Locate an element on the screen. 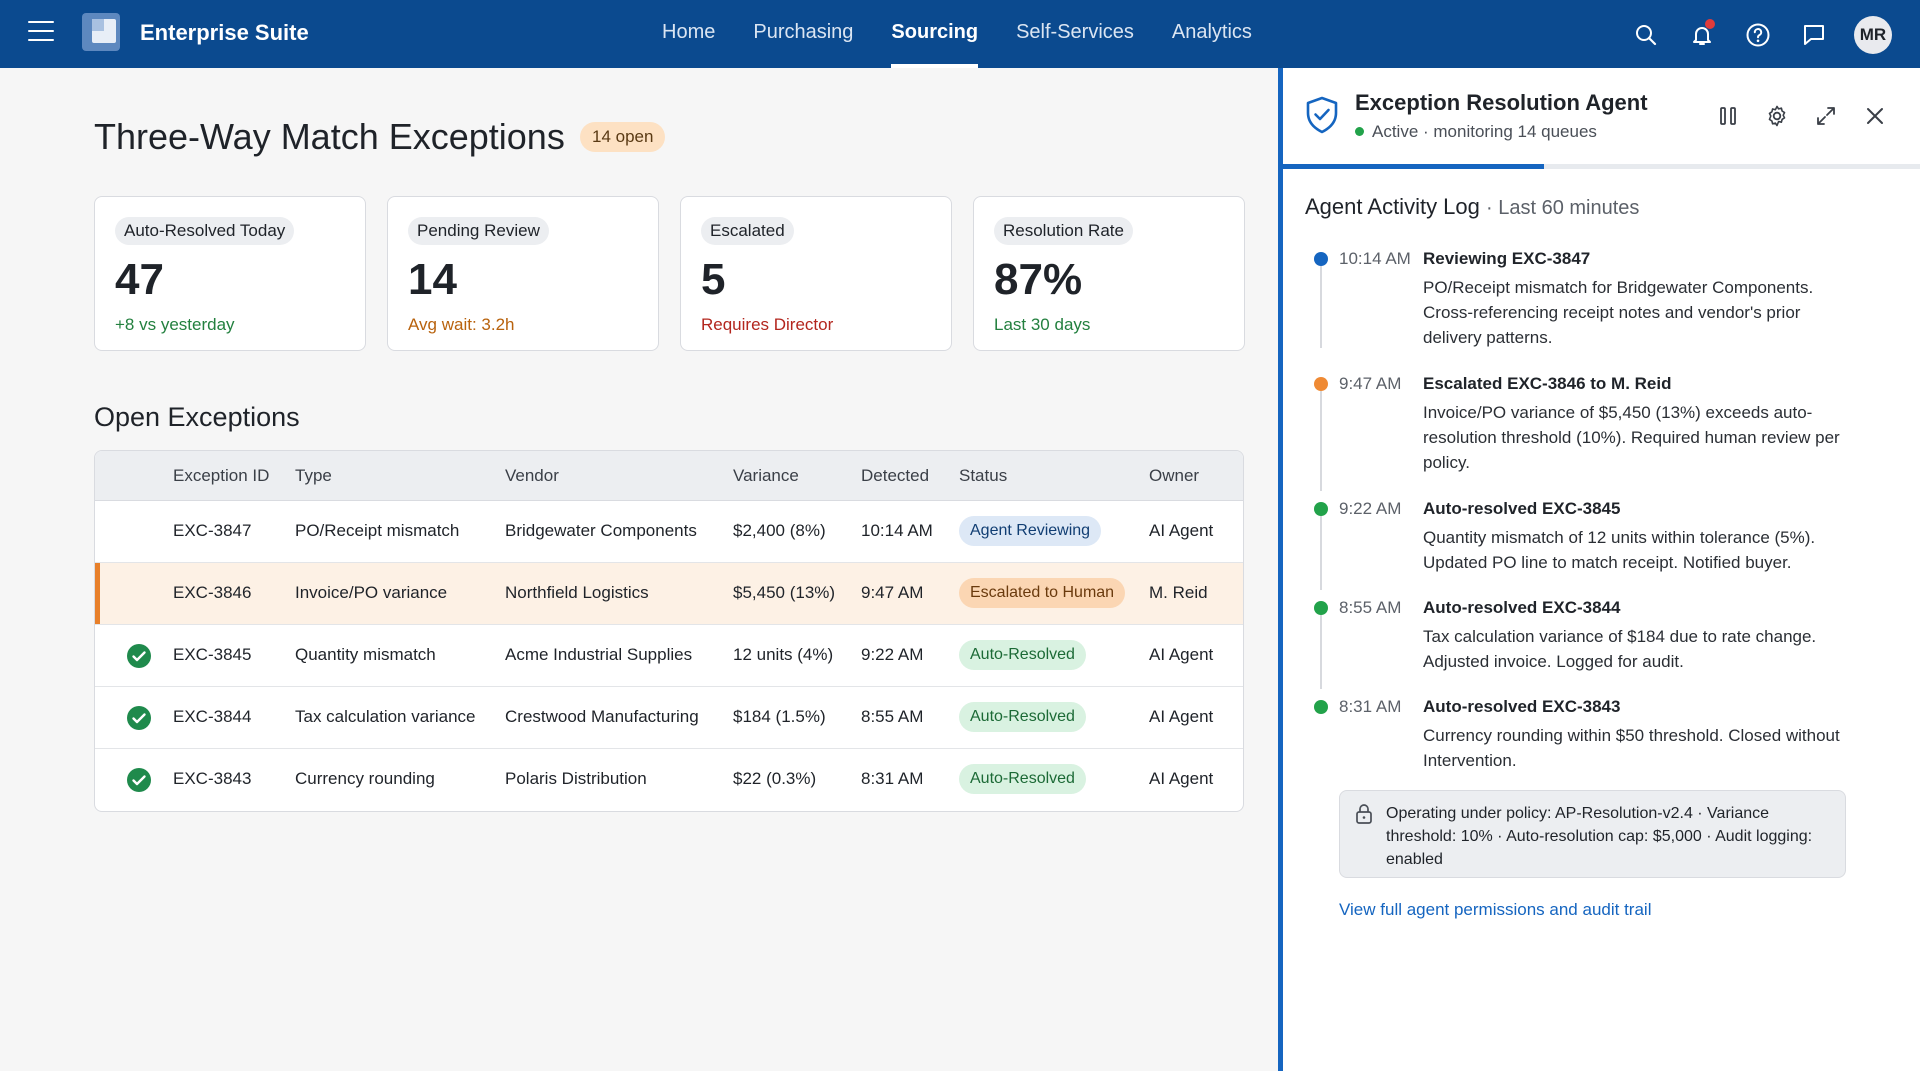  topbar-actions: MR is located at coordinates (1760, 35).